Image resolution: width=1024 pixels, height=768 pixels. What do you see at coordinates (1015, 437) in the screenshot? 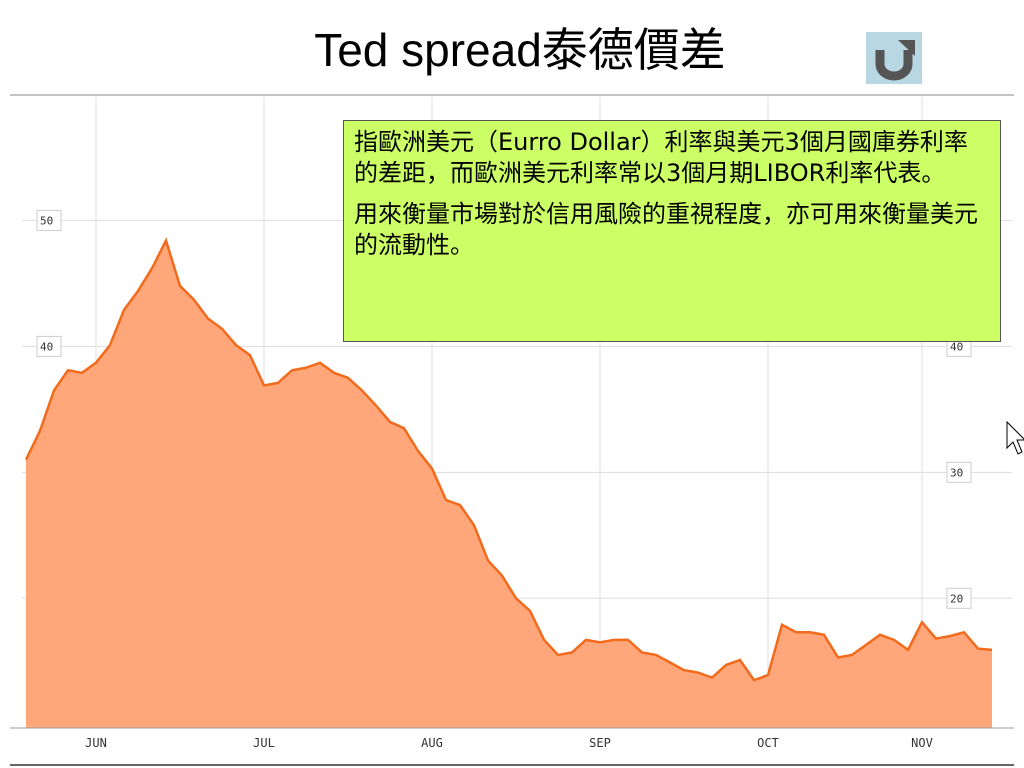
I see `mouse-cursor` at bounding box center [1015, 437].